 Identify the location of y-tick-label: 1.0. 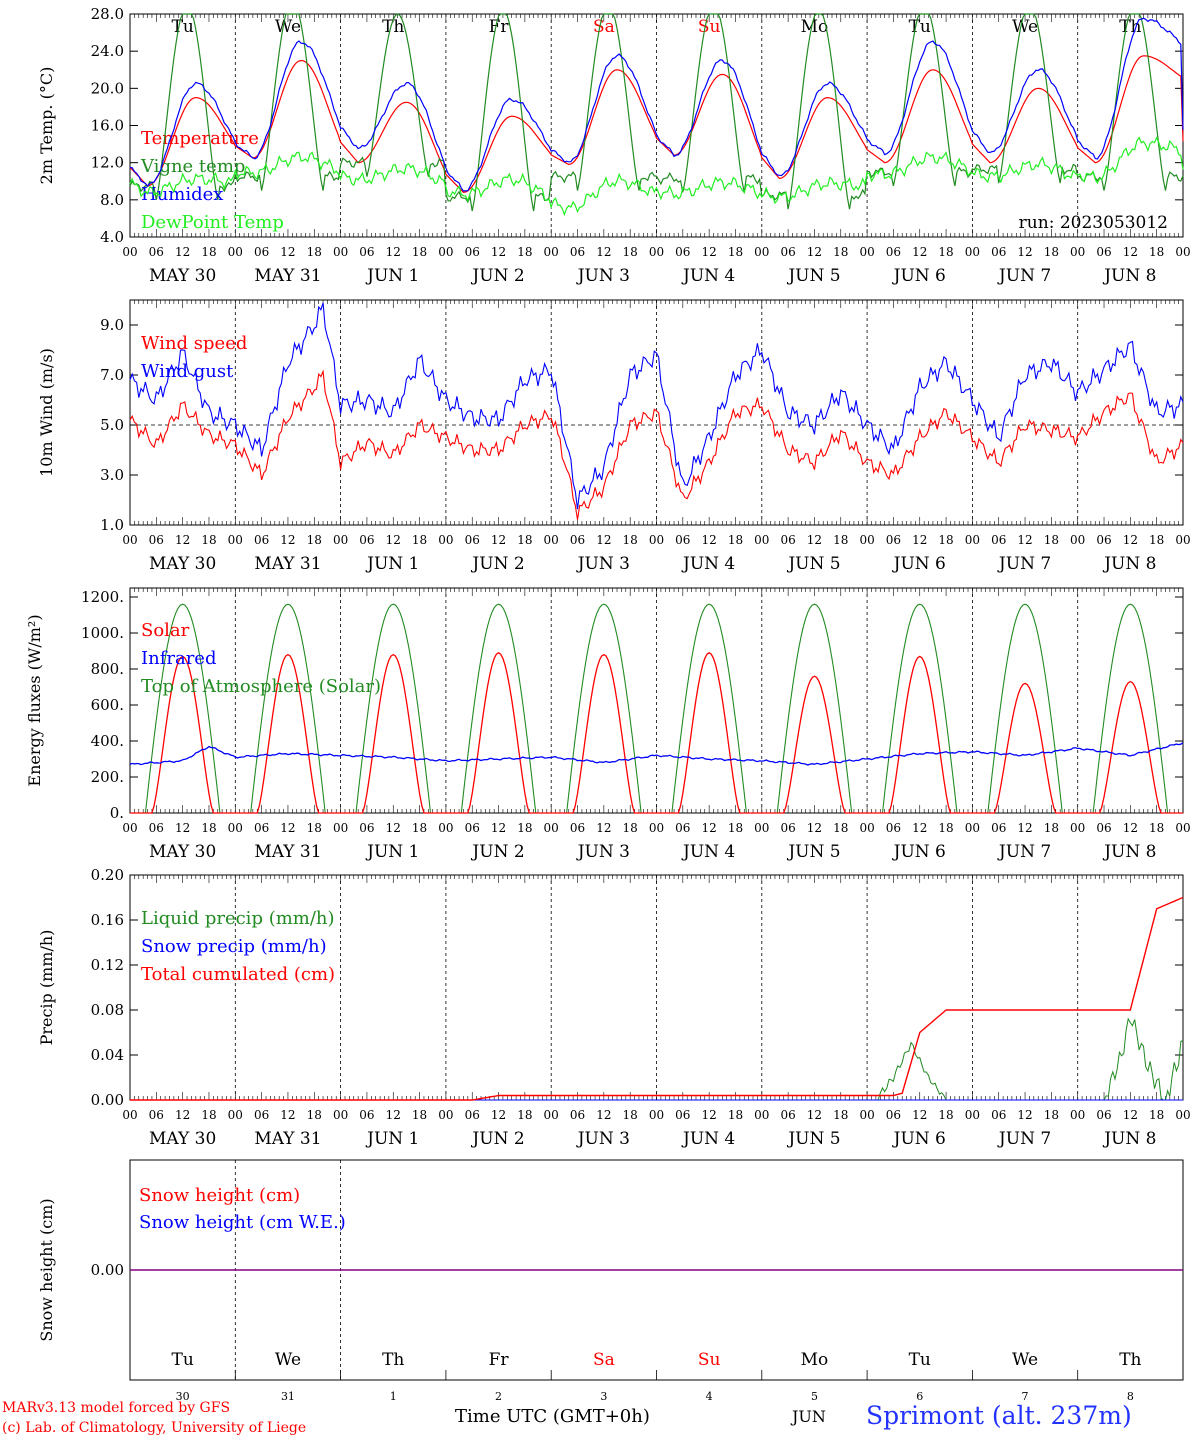
(112, 525).